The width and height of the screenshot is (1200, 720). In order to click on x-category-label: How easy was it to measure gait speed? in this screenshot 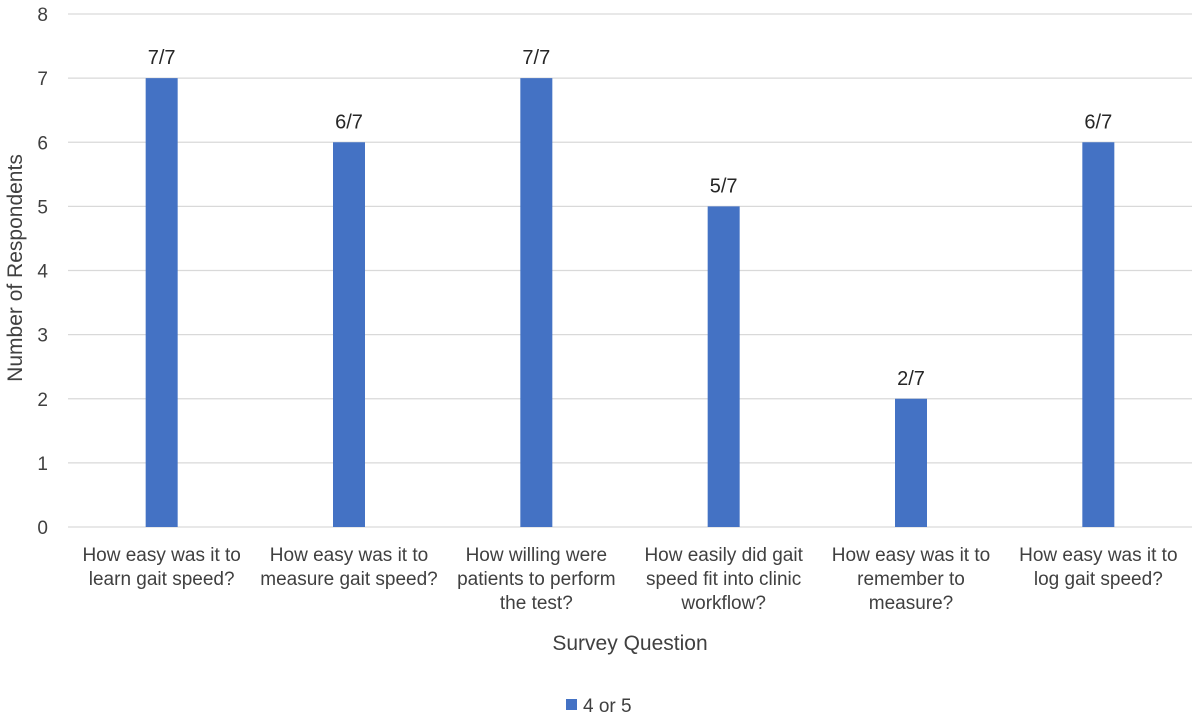, I will do `click(348, 567)`.